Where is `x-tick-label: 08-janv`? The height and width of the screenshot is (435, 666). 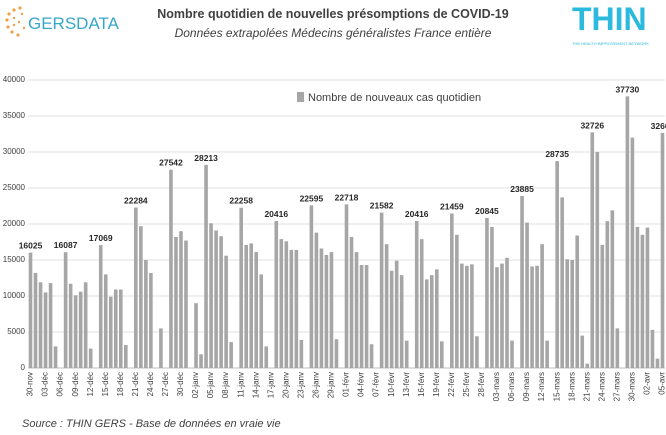 x-tick-label: 08-janv is located at coordinates (225, 385).